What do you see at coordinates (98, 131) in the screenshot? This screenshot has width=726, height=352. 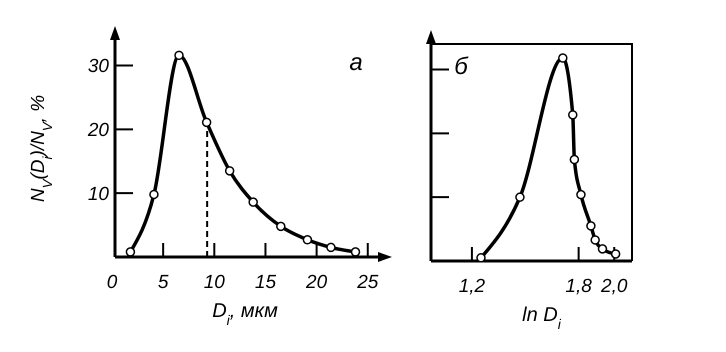 I see `y-tick-label: 20` at bounding box center [98, 131].